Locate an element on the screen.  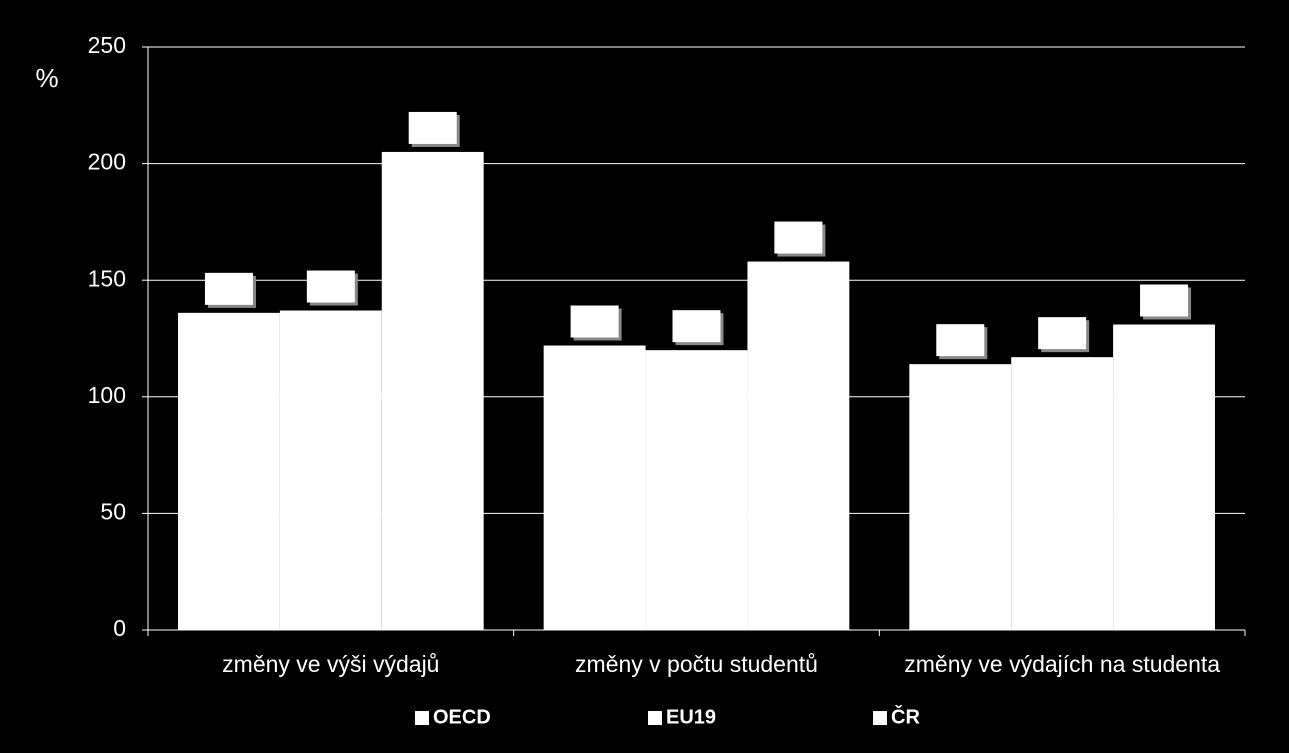
x-tick-label: změny ve výši výdajů is located at coordinates (330, 664).